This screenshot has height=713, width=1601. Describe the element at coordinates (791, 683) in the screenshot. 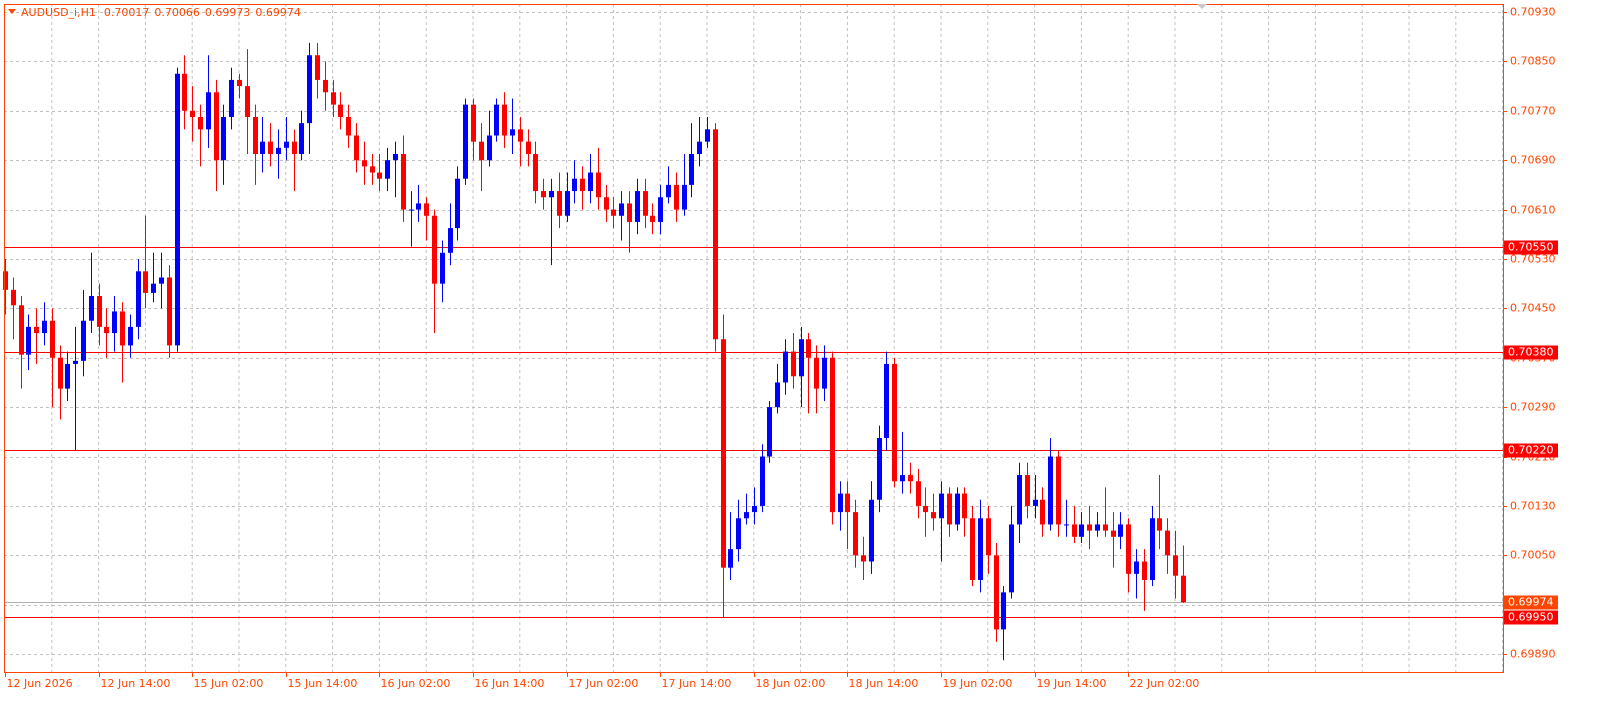

I see `x-tick-label: 18 Jun 02:00` at that location.